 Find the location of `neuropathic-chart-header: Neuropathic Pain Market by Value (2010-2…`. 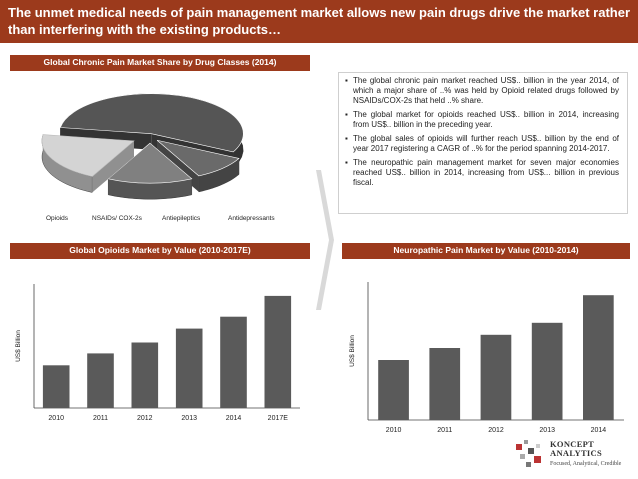

neuropathic-chart-header: Neuropathic Pain Market by Value (2010-2… is located at coordinates (486, 251).